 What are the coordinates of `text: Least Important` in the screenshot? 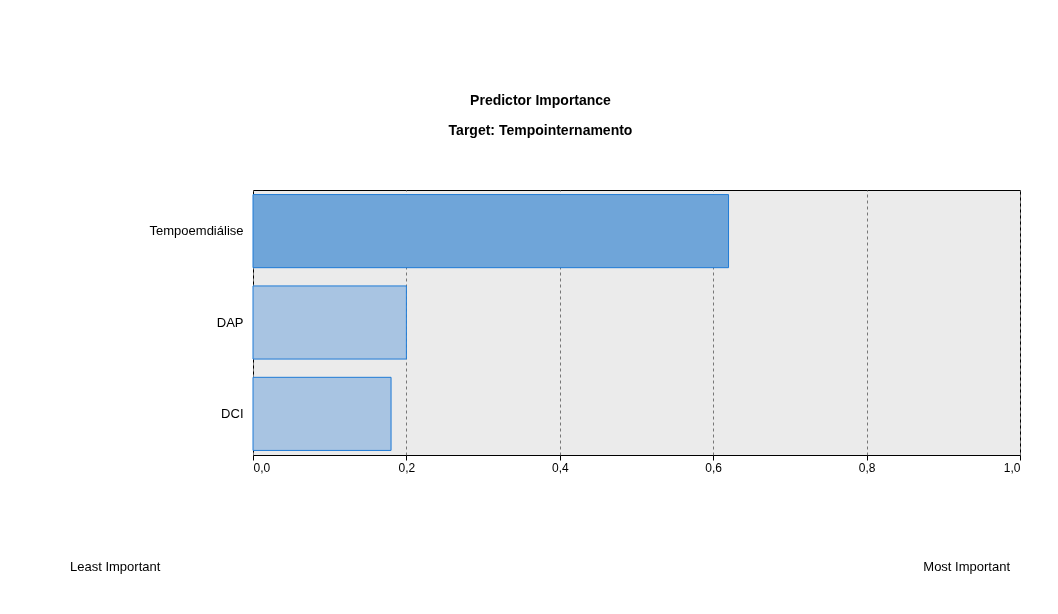 It's located at (115, 566).